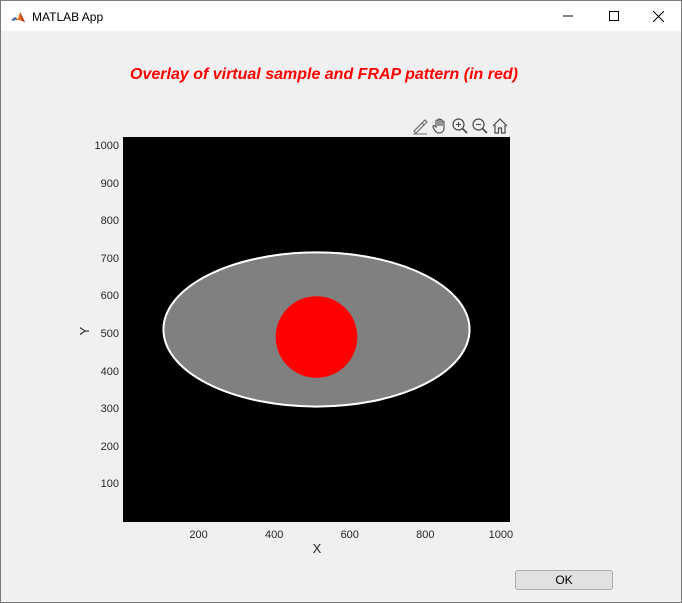 The height and width of the screenshot is (603, 682). What do you see at coordinates (68, 17) in the screenshot?
I see `window-title: MATLAB App` at bounding box center [68, 17].